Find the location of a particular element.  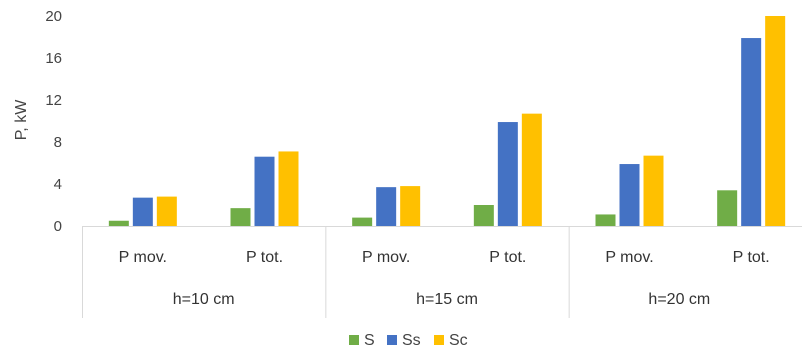

legend-label: Sc is located at coordinates (458, 340).